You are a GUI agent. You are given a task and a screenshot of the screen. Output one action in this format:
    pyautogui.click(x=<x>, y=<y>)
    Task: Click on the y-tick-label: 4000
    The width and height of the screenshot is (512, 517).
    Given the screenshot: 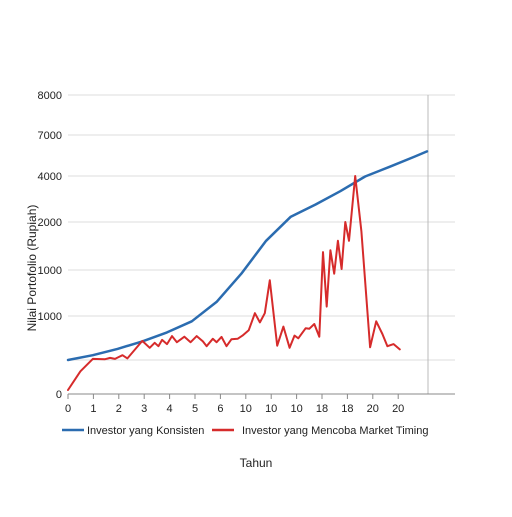 What is the action you would take?
    pyautogui.click(x=50, y=177)
    